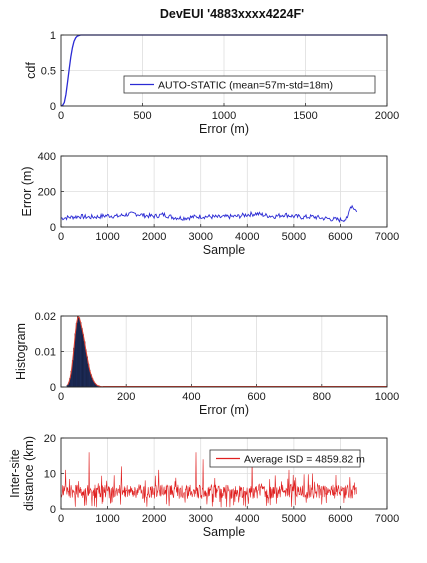 The image size is (427, 563). What do you see at coordinates (45, 353) in the screenshot?
I see `y-tick-label: 0.01` at bounding box center [45, 353].